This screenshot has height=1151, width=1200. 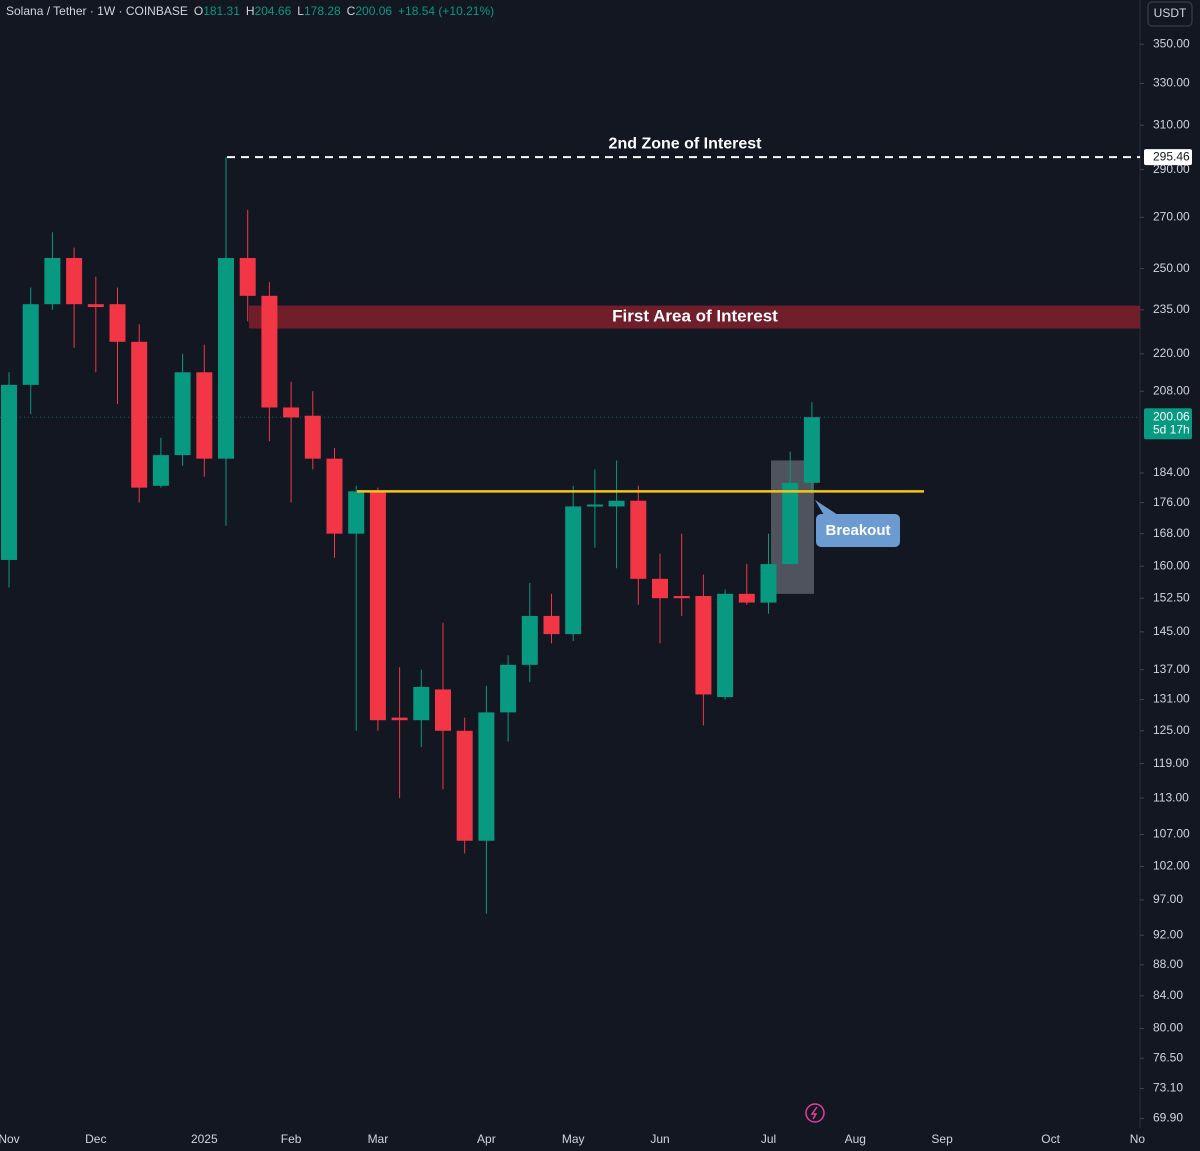 What do you see at coordinates (1171, 597) in the screenshot?
I see `y-tick-label: 152.50` at bounding box center [1171, 597].